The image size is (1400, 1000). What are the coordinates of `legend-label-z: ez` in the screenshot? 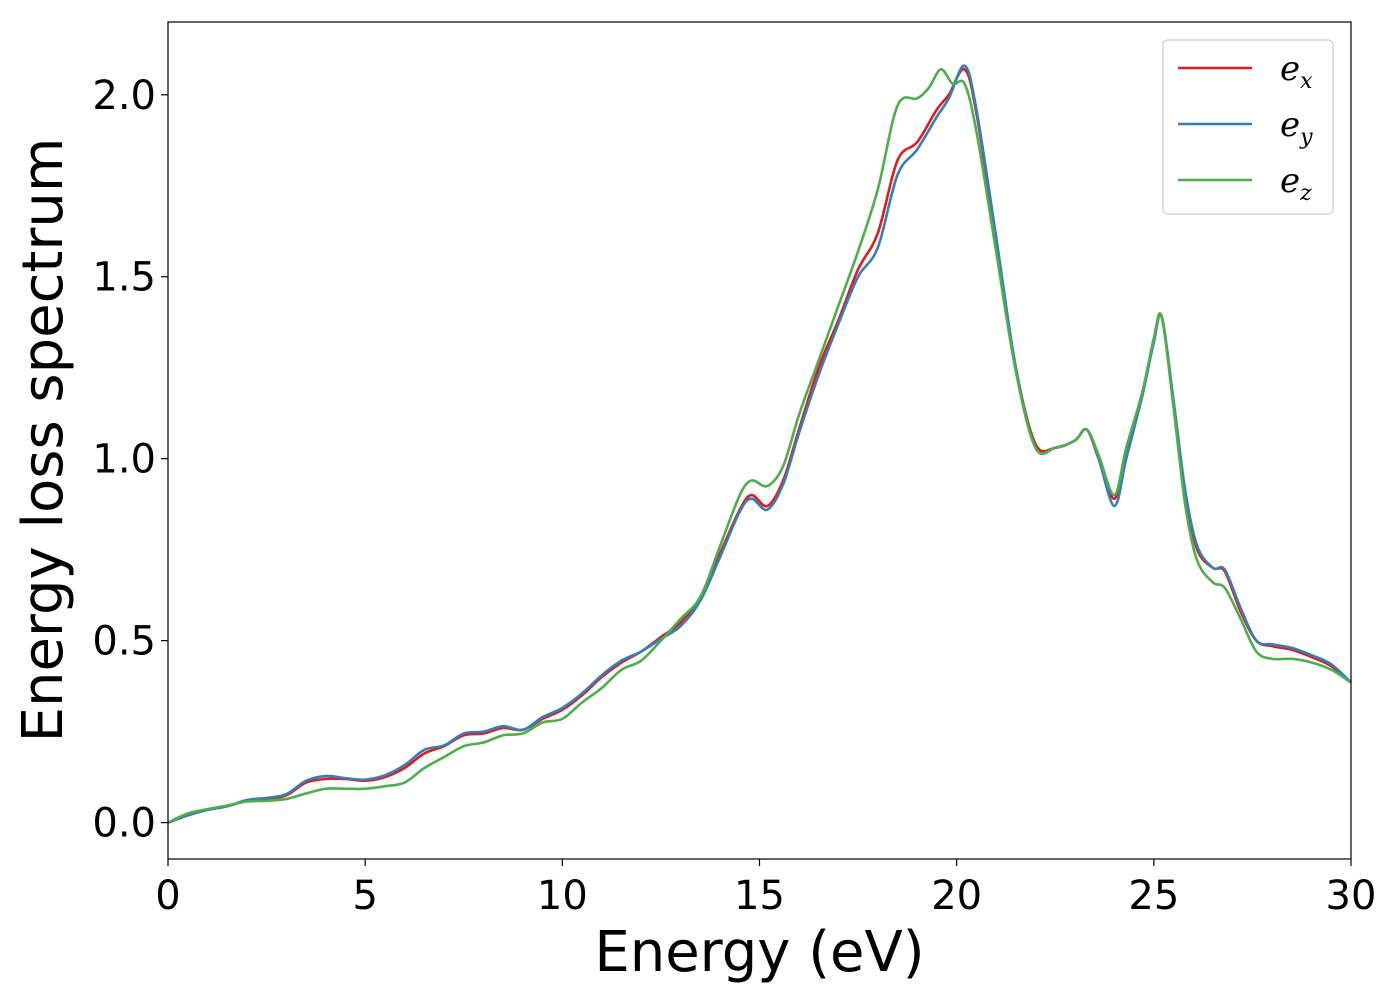 It's located at (1296, 183).